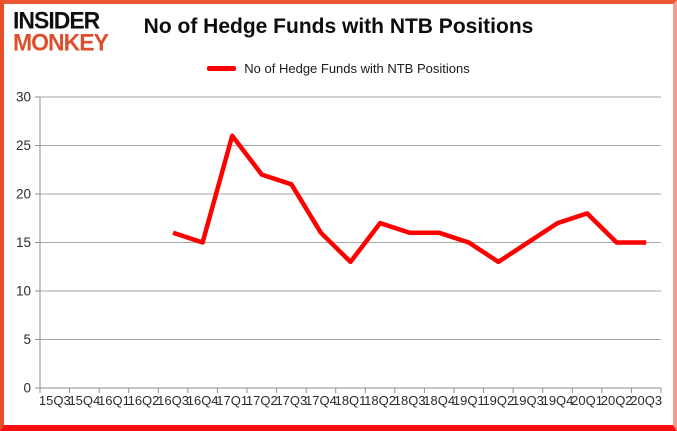 This screenshot has height=431, width=677. What do you see at coordinates (558, 400) in the screenshot?
I see `x-axis-label: 19Q4` at bounding box center [558, 400].